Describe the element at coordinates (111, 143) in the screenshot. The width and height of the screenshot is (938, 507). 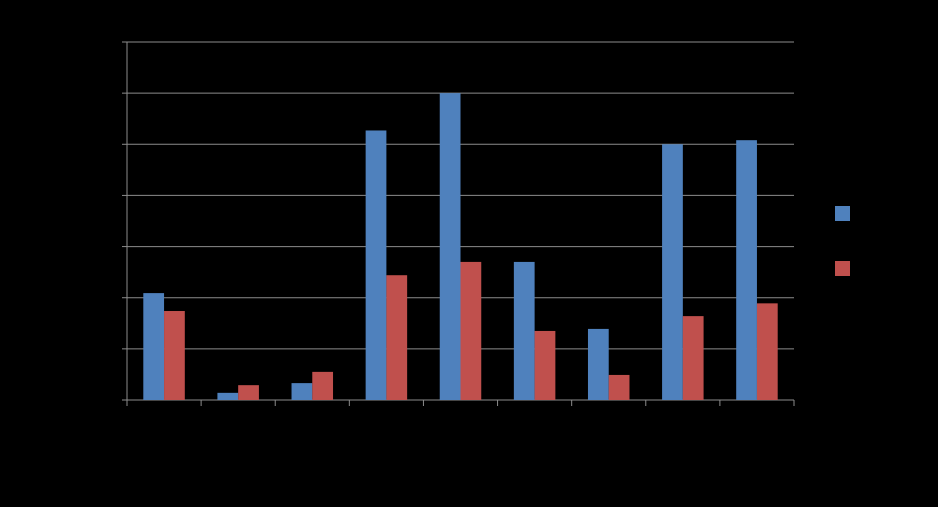
I see `y-tick-label: 50` at that location.